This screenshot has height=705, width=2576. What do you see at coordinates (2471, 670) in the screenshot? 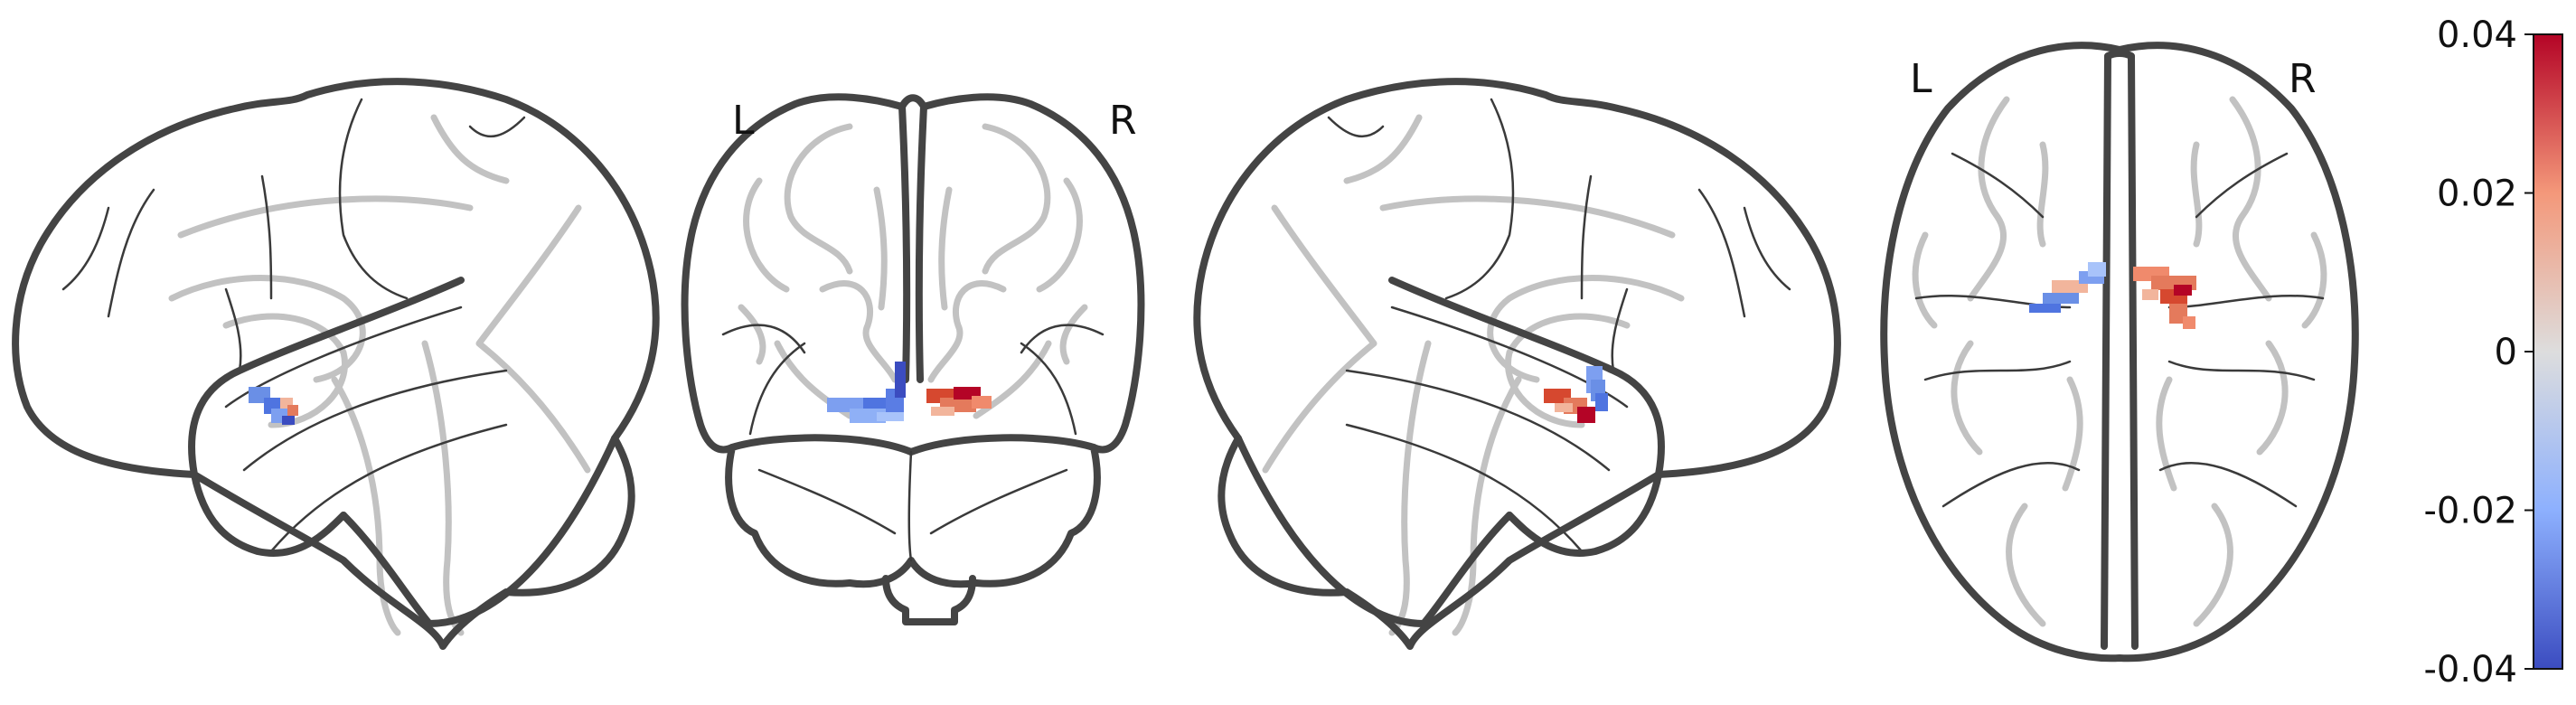
I see `colorbar-tick-label: -0.04` at bounding box center [2471, 670].